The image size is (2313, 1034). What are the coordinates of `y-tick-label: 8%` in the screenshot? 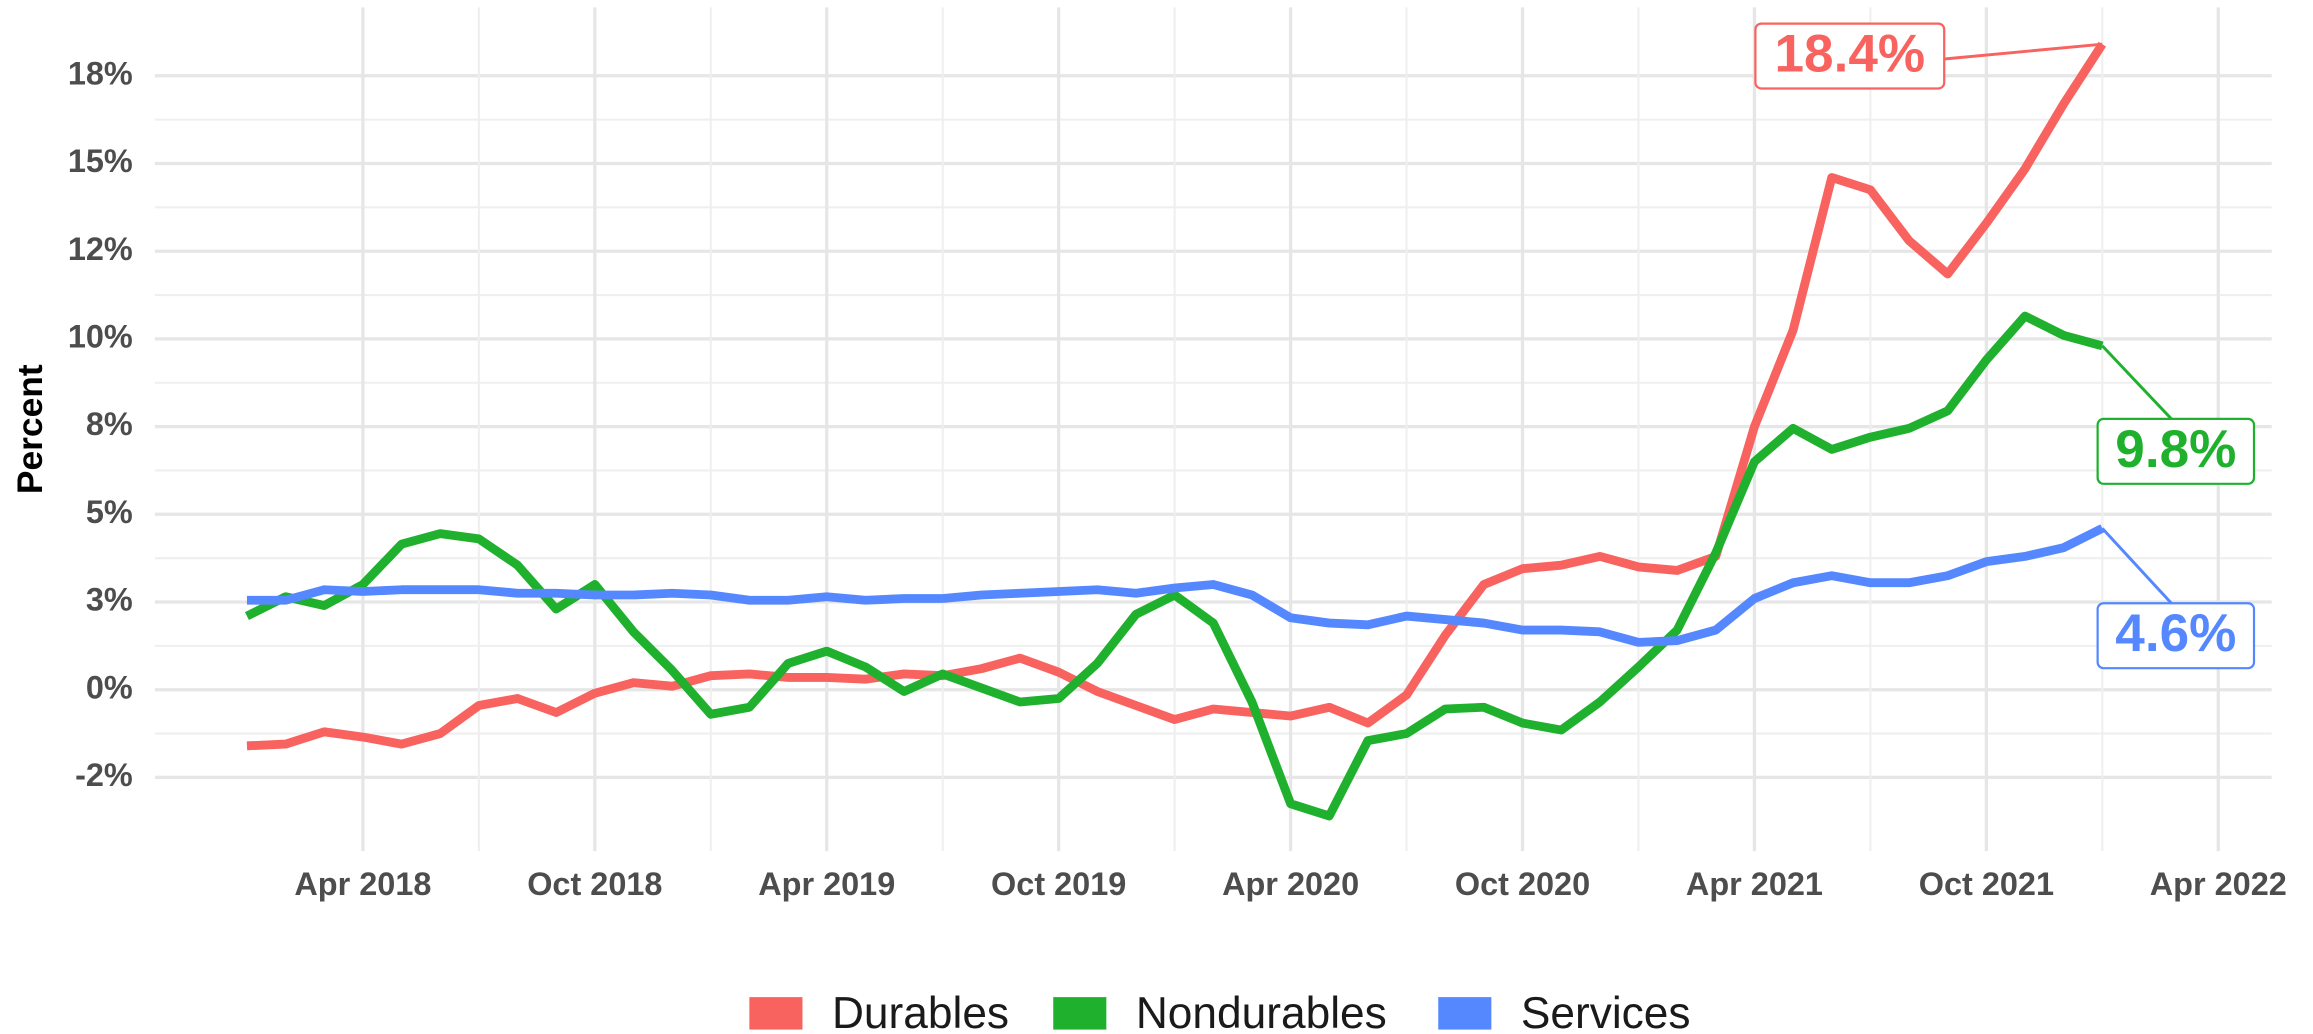 It's located at (109, 424).